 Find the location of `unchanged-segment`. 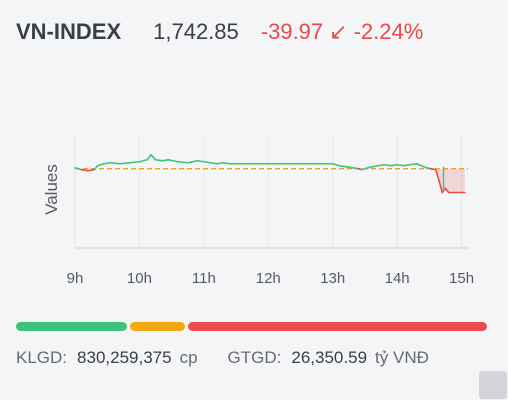

unchanged-segment is located at coordinates (157, 326).